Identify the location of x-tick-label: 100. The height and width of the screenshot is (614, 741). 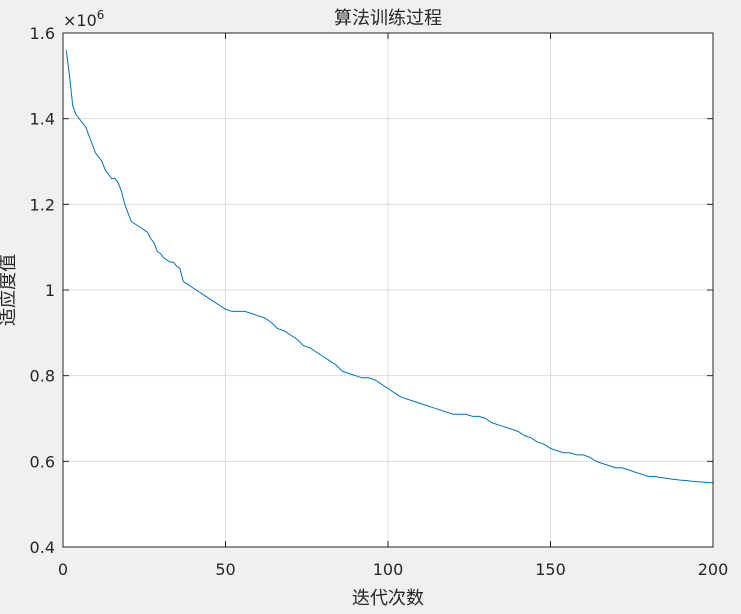
(388, 569).